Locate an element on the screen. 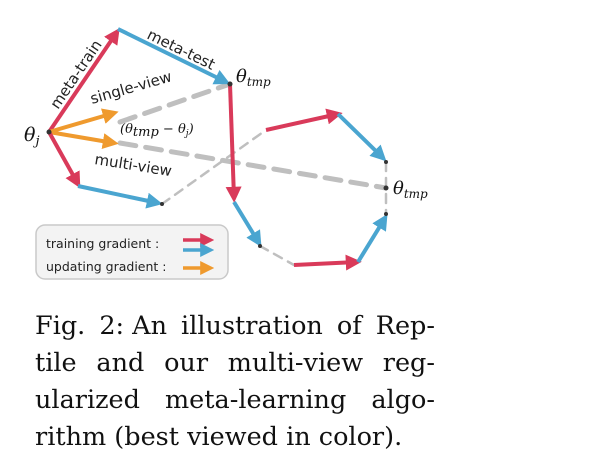 The width and height of the screenshot is (590, 465). caption-label: Fig. 2: is located at coordinates (80, 326).